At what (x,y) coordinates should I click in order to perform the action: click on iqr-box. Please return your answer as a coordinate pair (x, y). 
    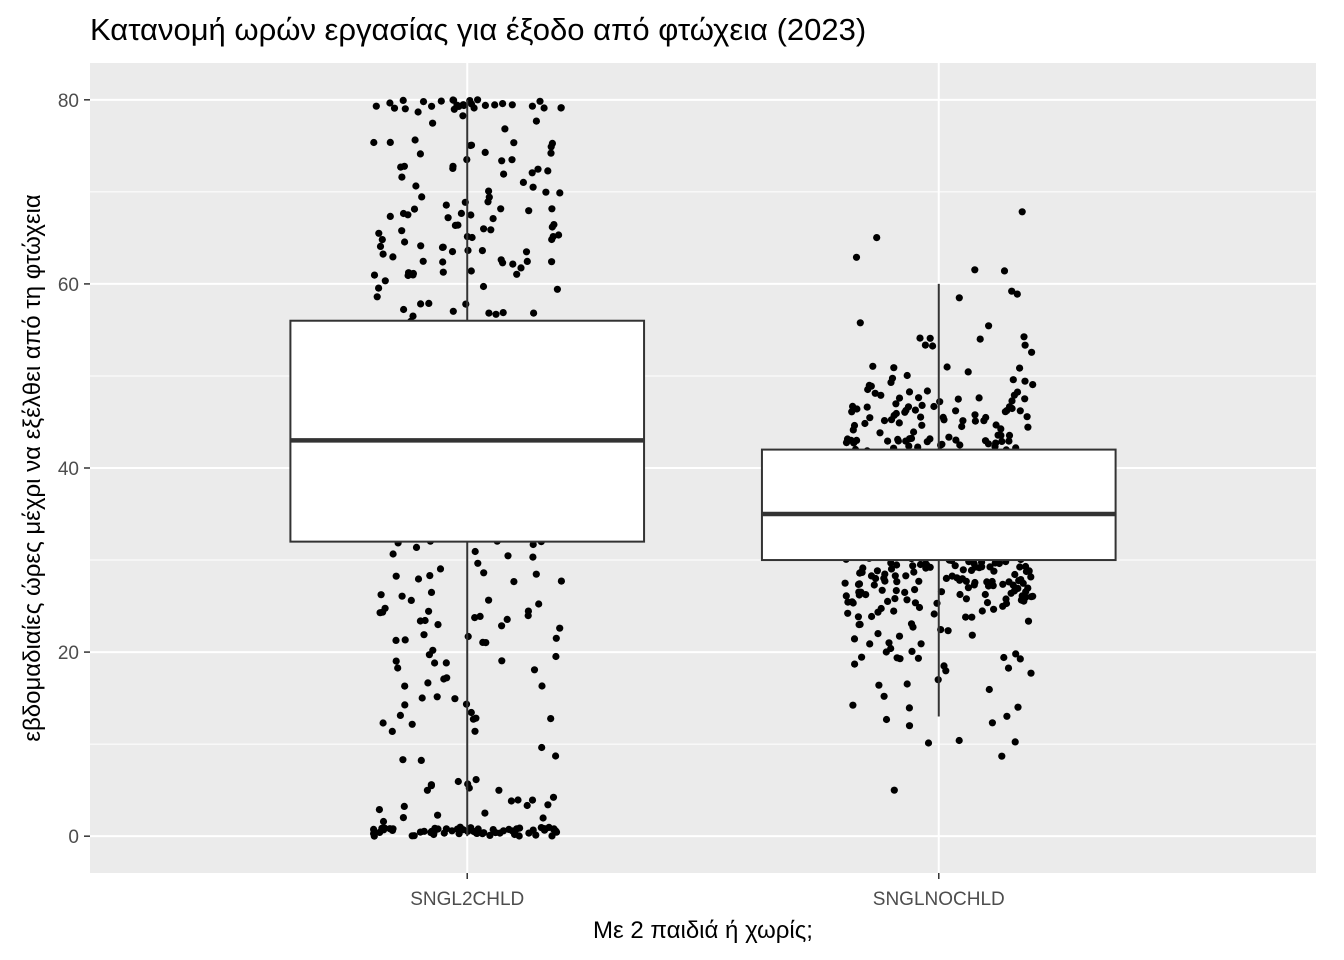
    Looking at the image, I should click on (938, 505).